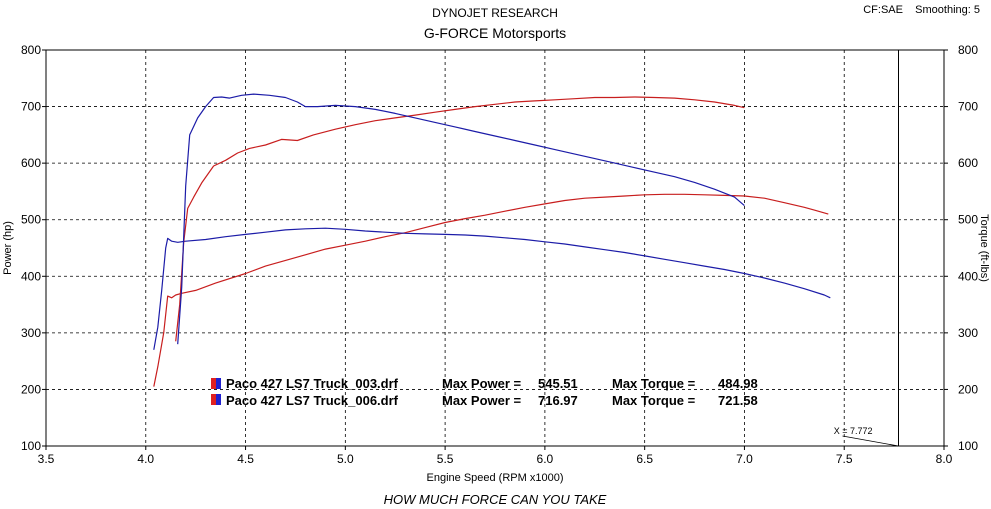 Image resolution: width=991 pixels, height=509 pixels. I want to click on x-tick-label: 7.5, so click(844, 459).